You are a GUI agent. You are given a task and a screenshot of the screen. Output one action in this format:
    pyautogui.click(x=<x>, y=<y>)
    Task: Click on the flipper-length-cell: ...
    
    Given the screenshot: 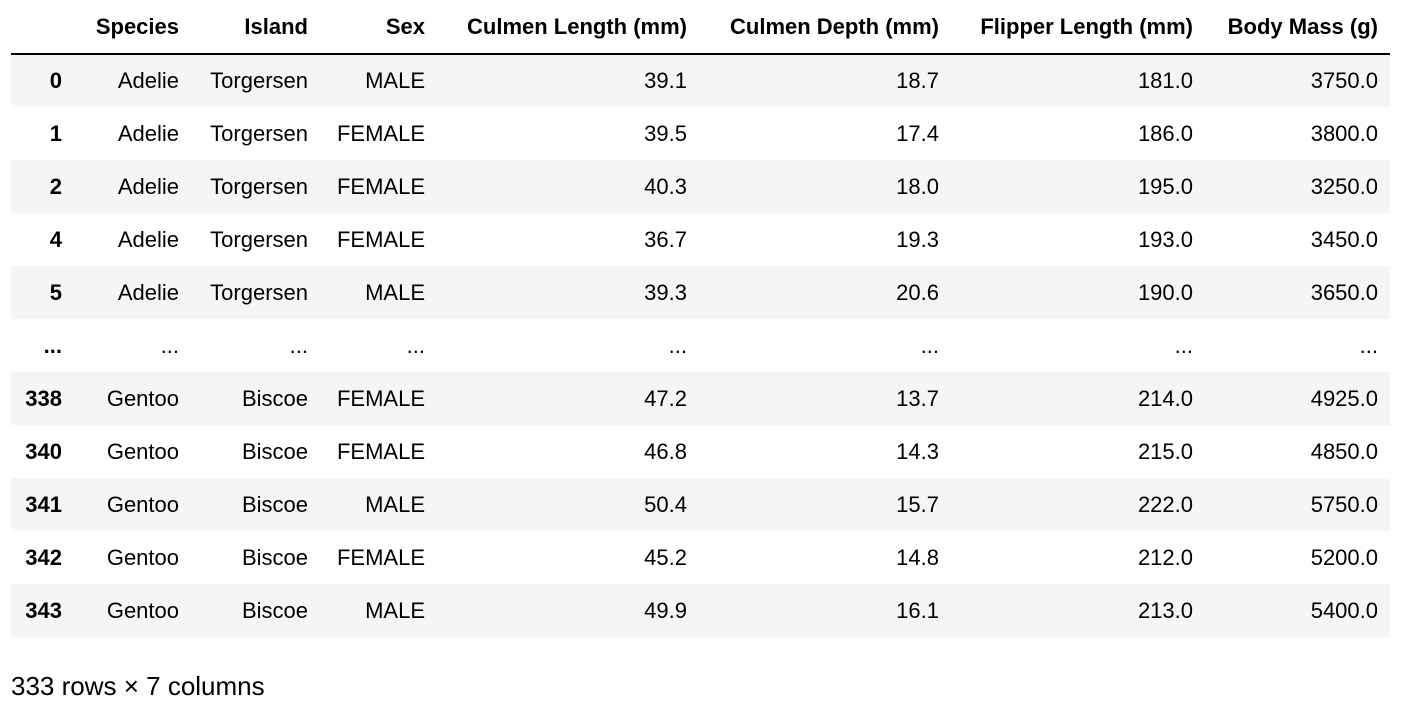 What is the action you would take?
    pyautogui.click(x=1183, y=345)
    